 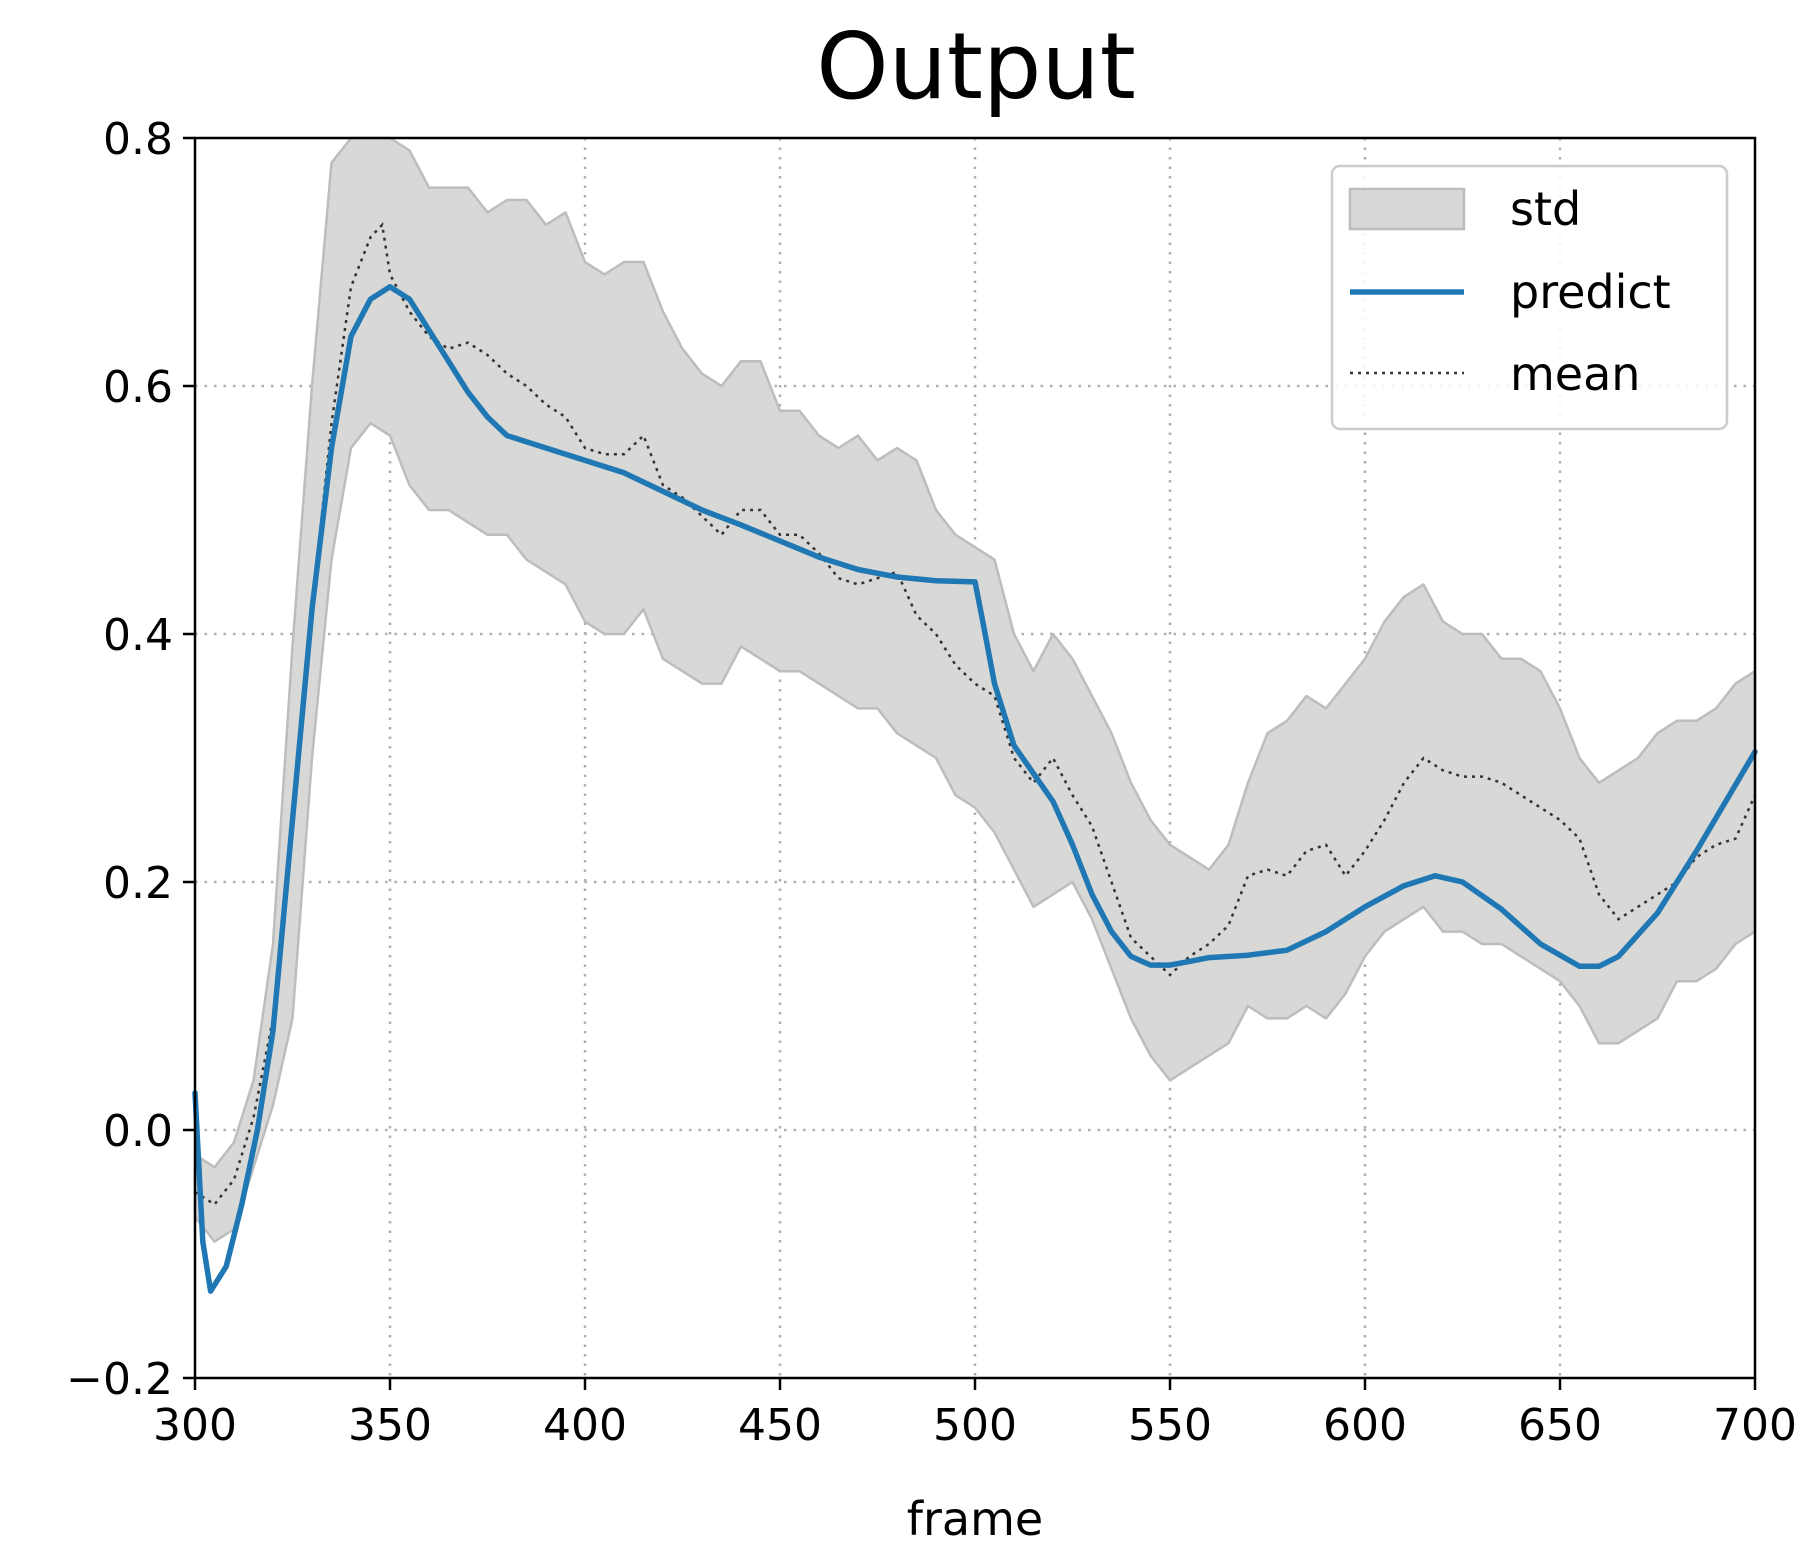 What do you see at coordinates (1407, 209) in the screenshot?
I see `legend-swatch-std` at bounding box center [1407, 209].